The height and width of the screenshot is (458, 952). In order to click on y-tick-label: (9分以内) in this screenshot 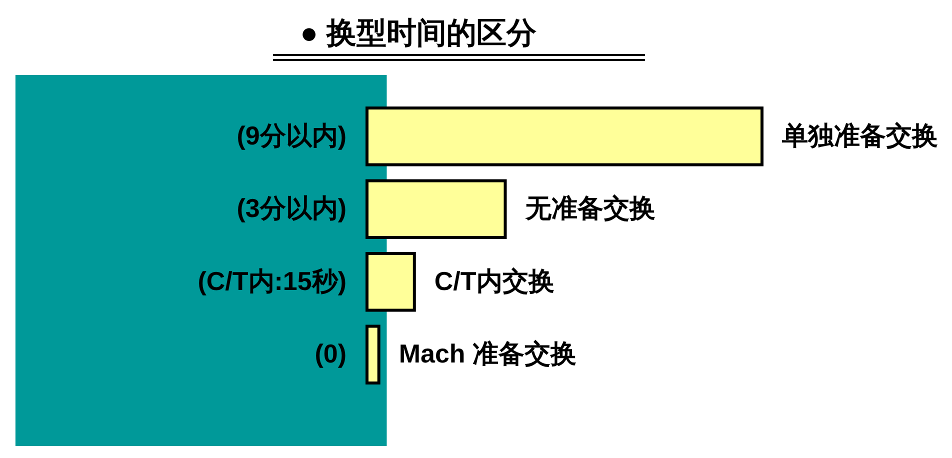, I will do `click(291, 135)`.